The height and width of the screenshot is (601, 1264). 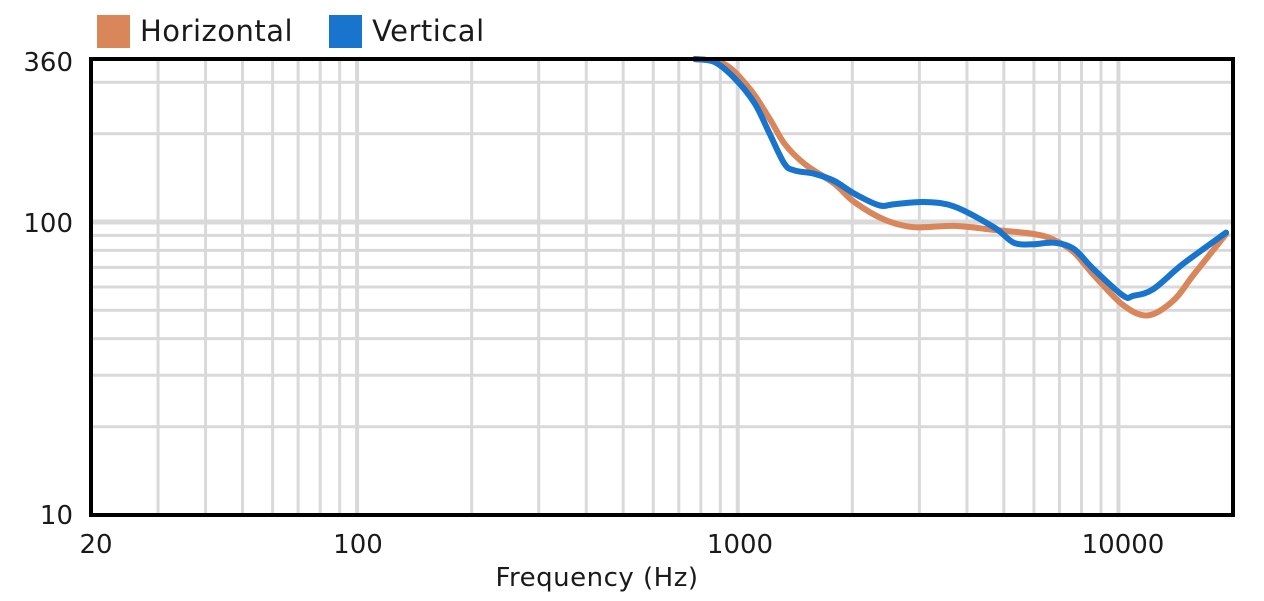 I want to click on x-tick-1000: 1000, so click(x=740, y=545).